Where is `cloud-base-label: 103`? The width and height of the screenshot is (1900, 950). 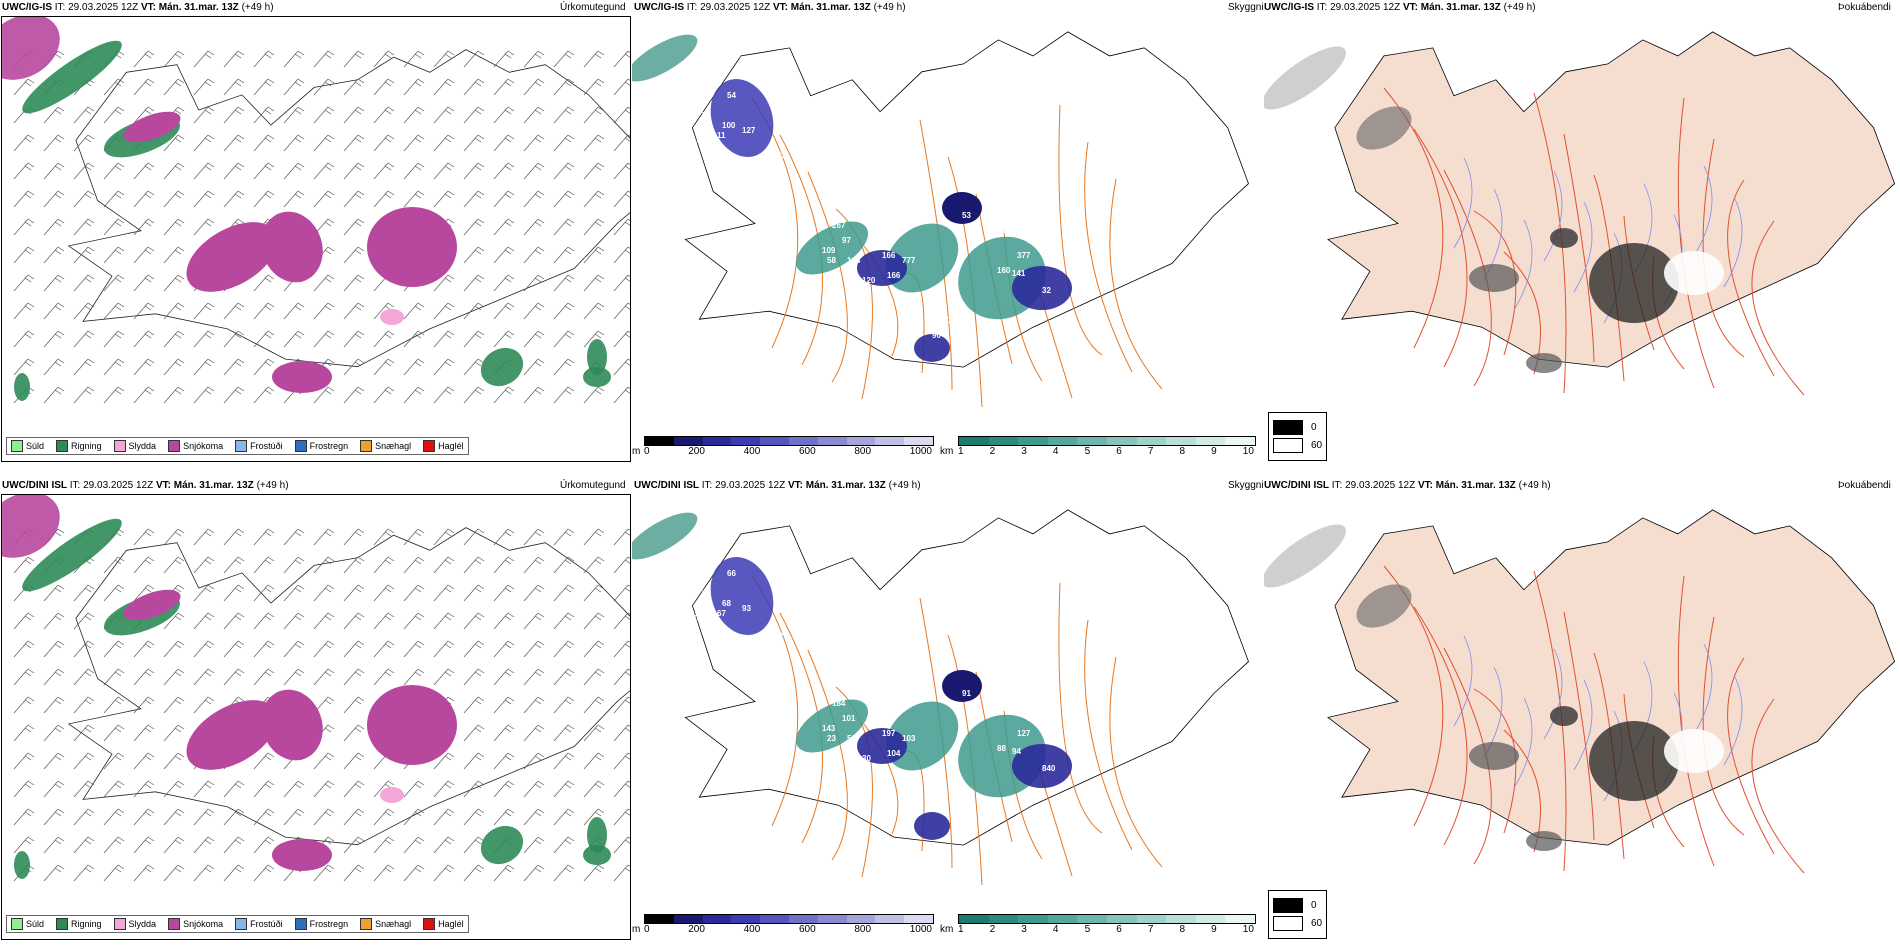
cloud-base-label: 103 is located at coordinates (909, 738).